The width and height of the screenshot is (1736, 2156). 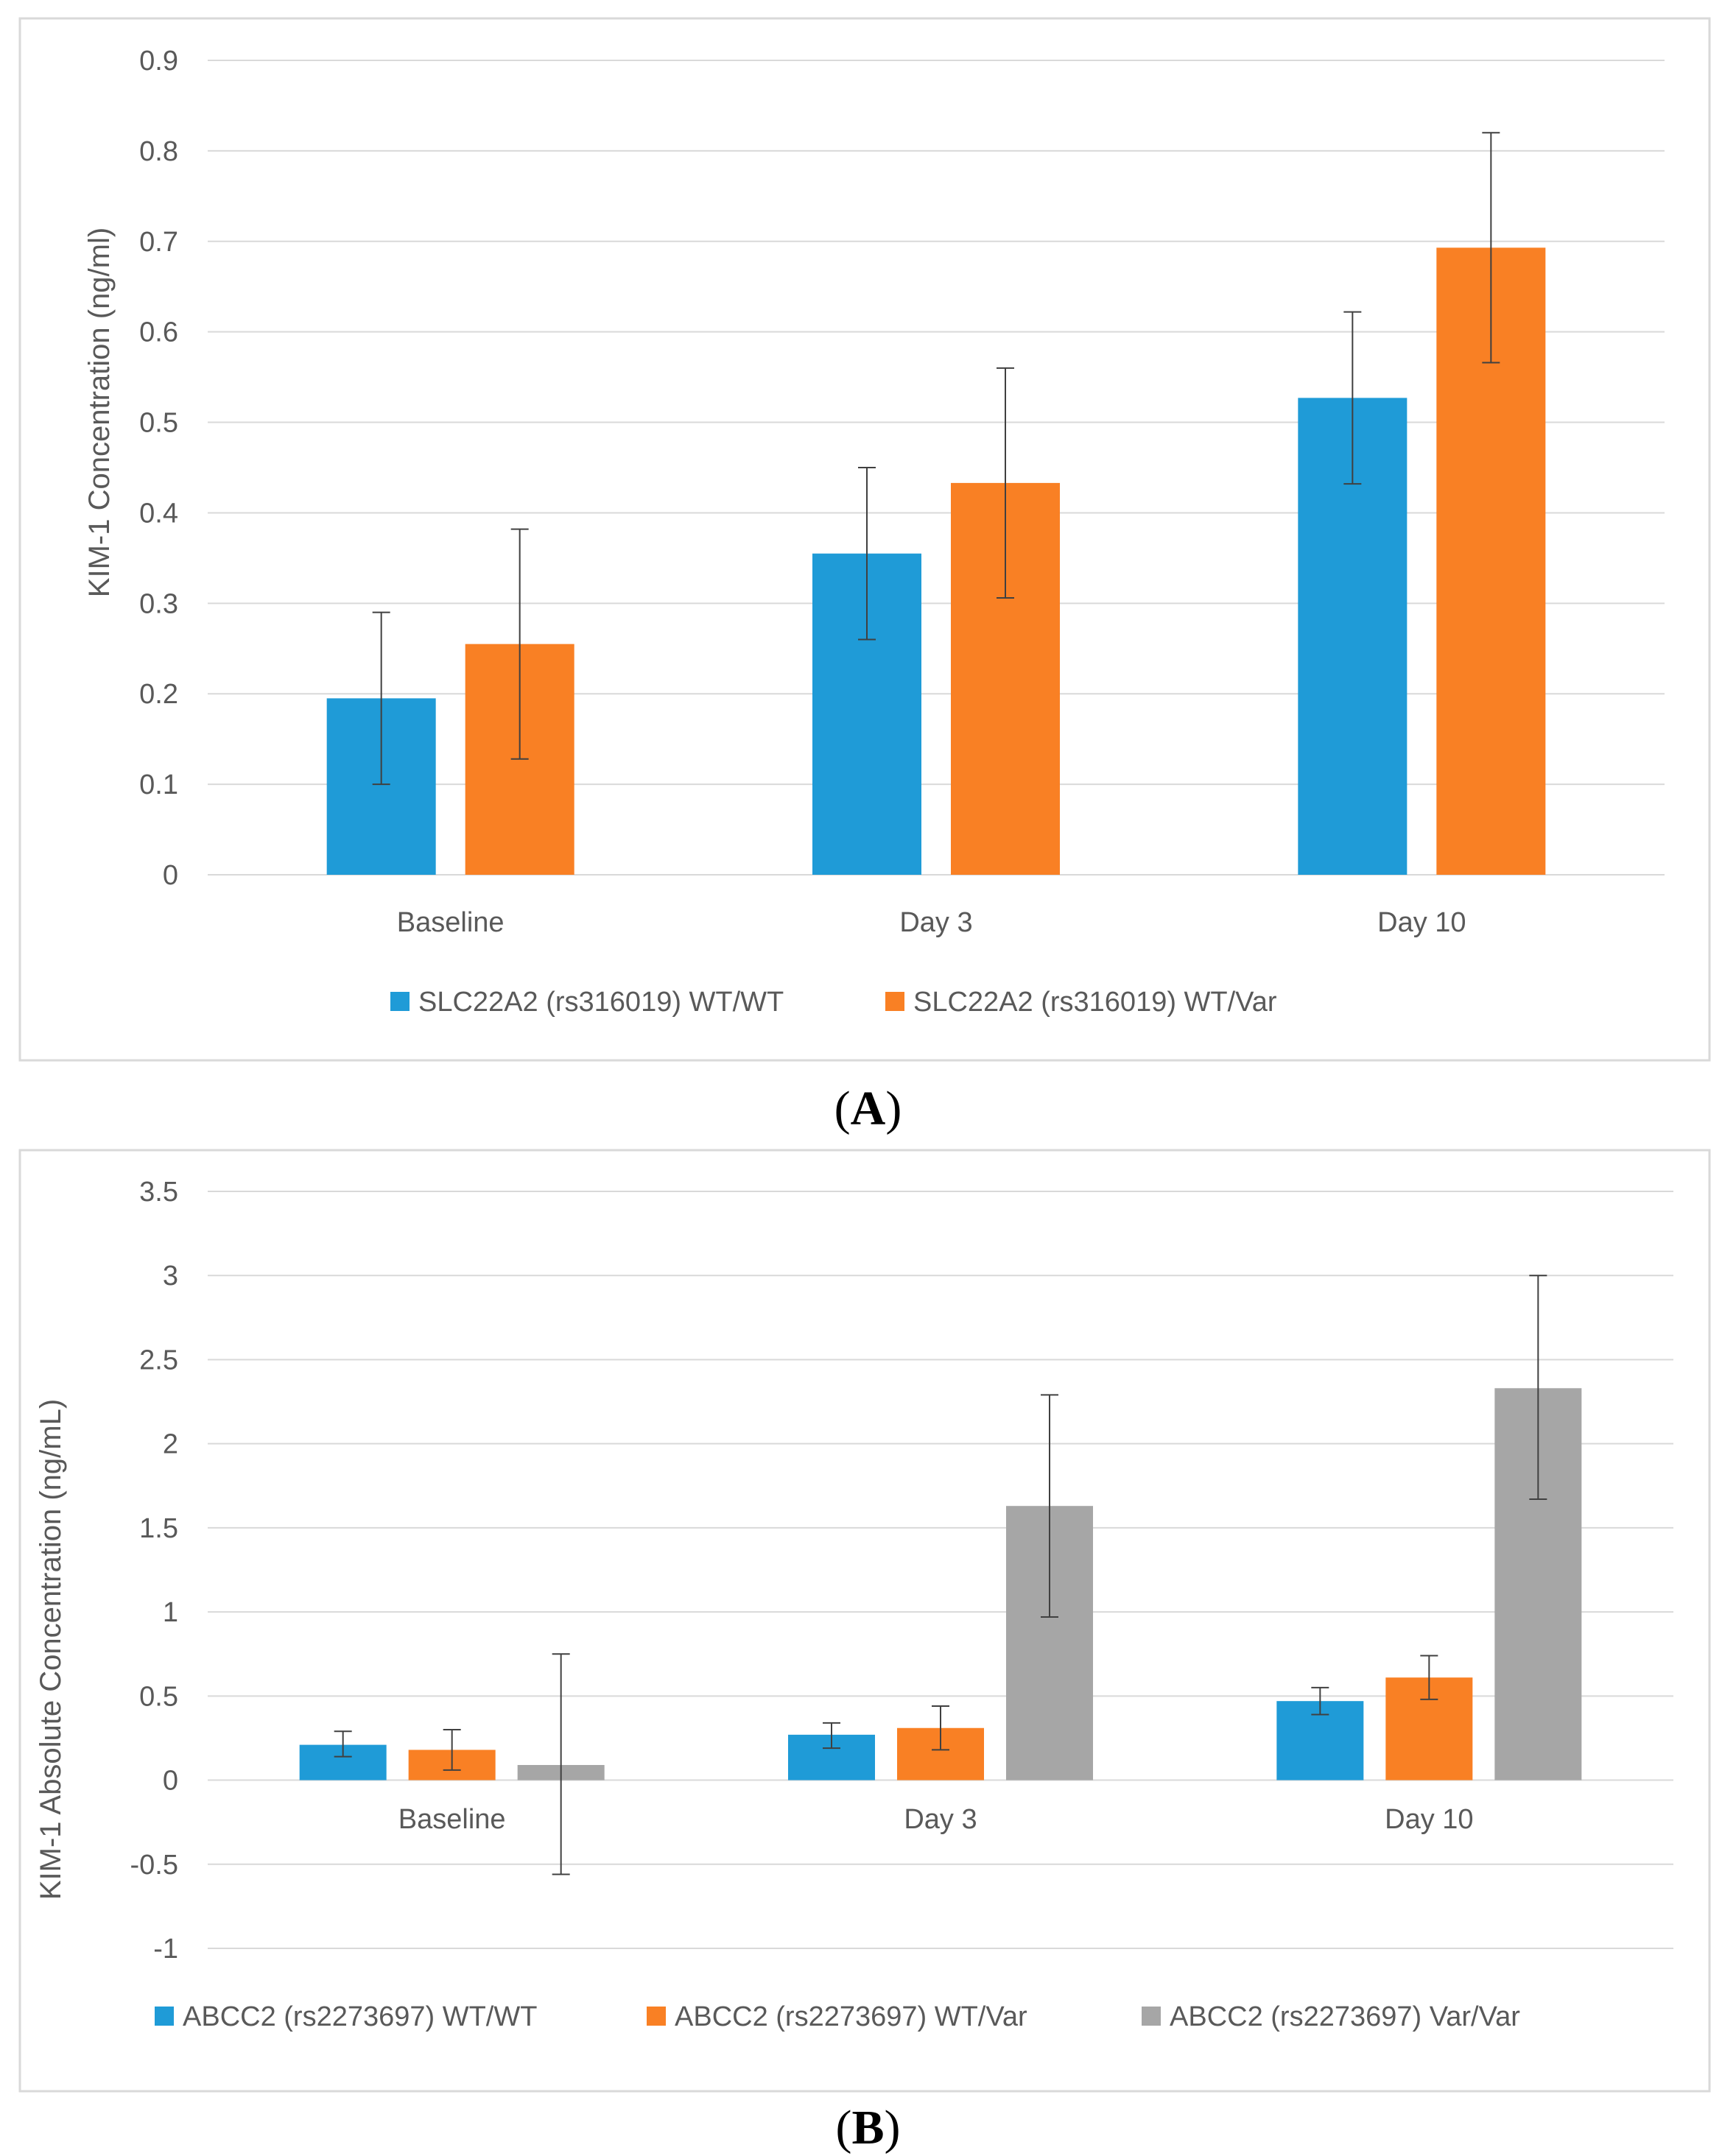 I want to click on legend-label: ABCC2 (rs2273697) WT/Var, so click(x=851, y=2016).